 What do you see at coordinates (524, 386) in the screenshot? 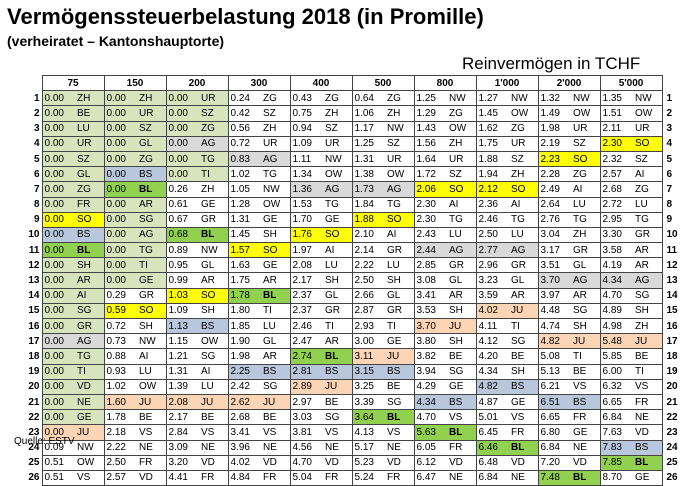
I see `canton-cell: BS` at bounding box center [524, 386].